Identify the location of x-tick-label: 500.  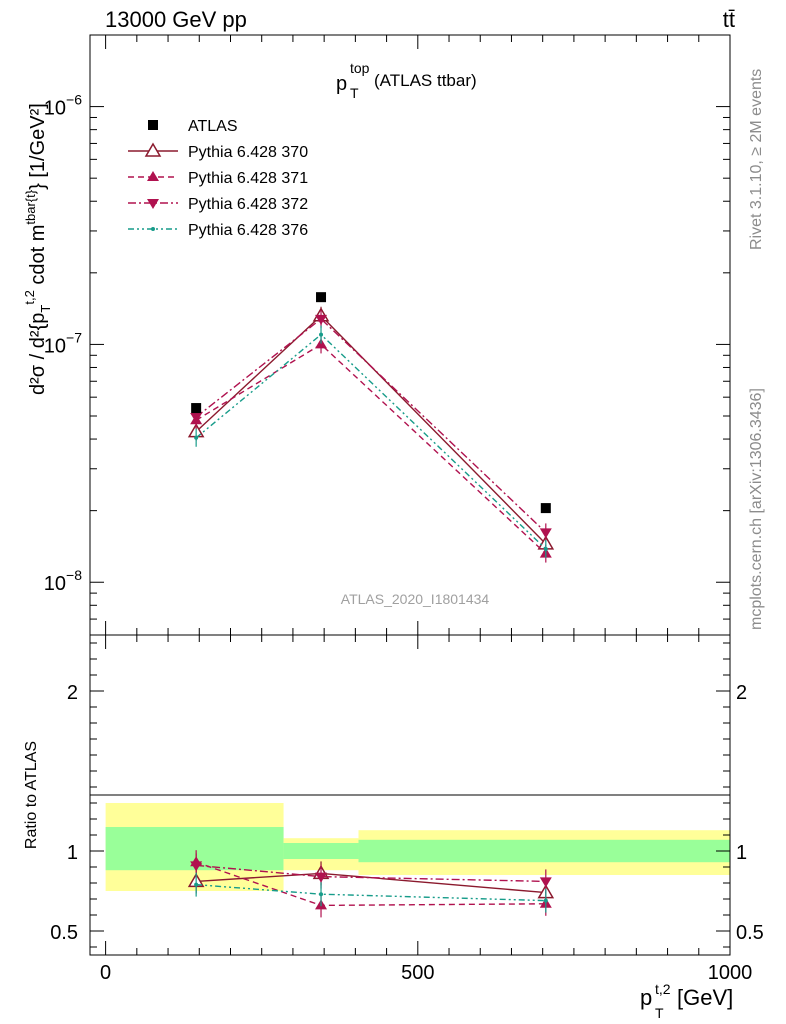
(417, 973).